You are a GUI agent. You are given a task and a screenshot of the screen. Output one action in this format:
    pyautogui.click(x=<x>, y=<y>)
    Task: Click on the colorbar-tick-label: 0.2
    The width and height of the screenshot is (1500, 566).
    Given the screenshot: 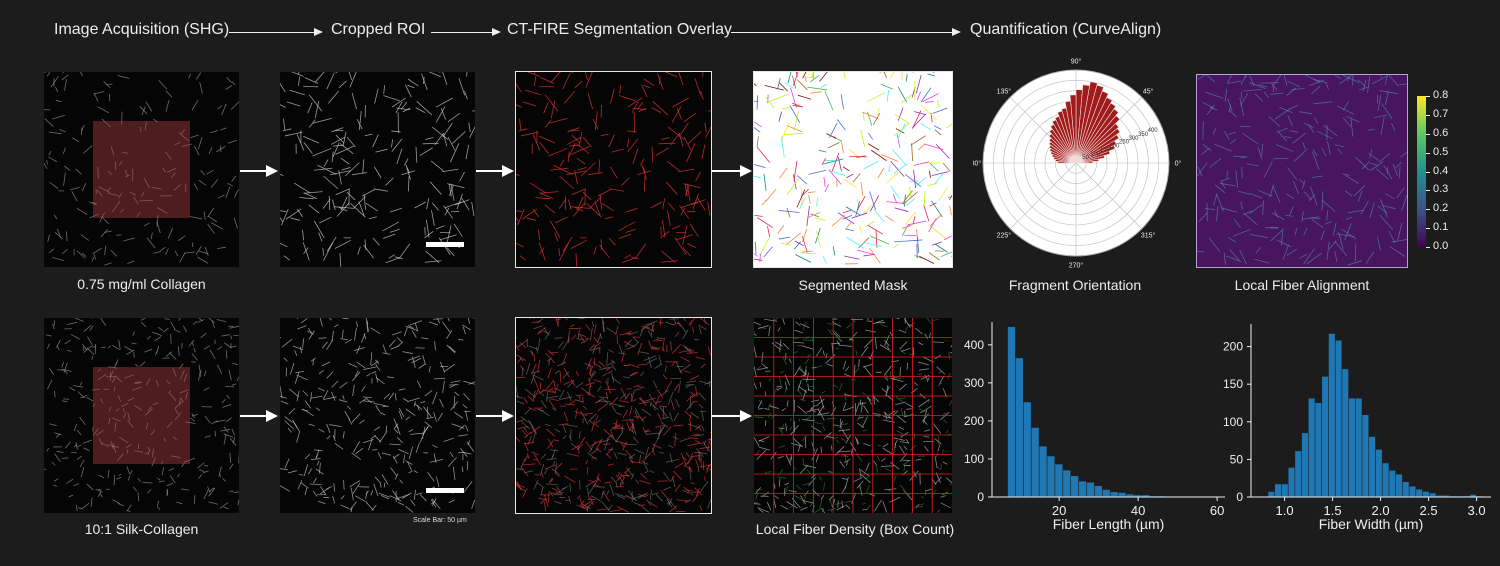 What is the action you would take?
    pyautogui.click(x=1441, y=208)
    